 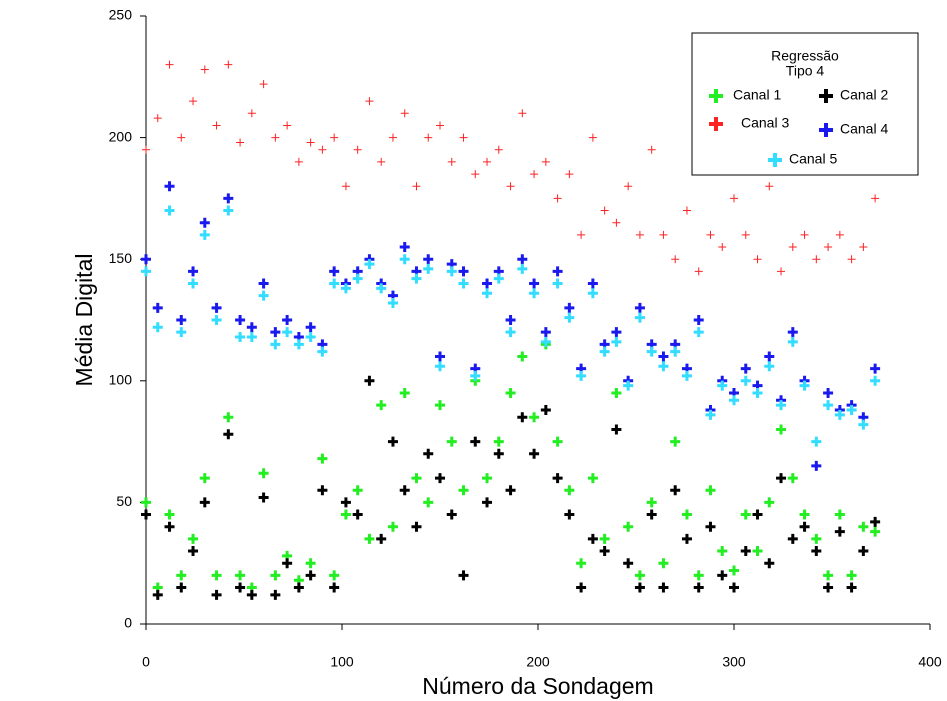 What do you see at coordinates (813, 159) in the screenshot?
I see `legend-label: Canal 5` at bounding box center [813, 159].